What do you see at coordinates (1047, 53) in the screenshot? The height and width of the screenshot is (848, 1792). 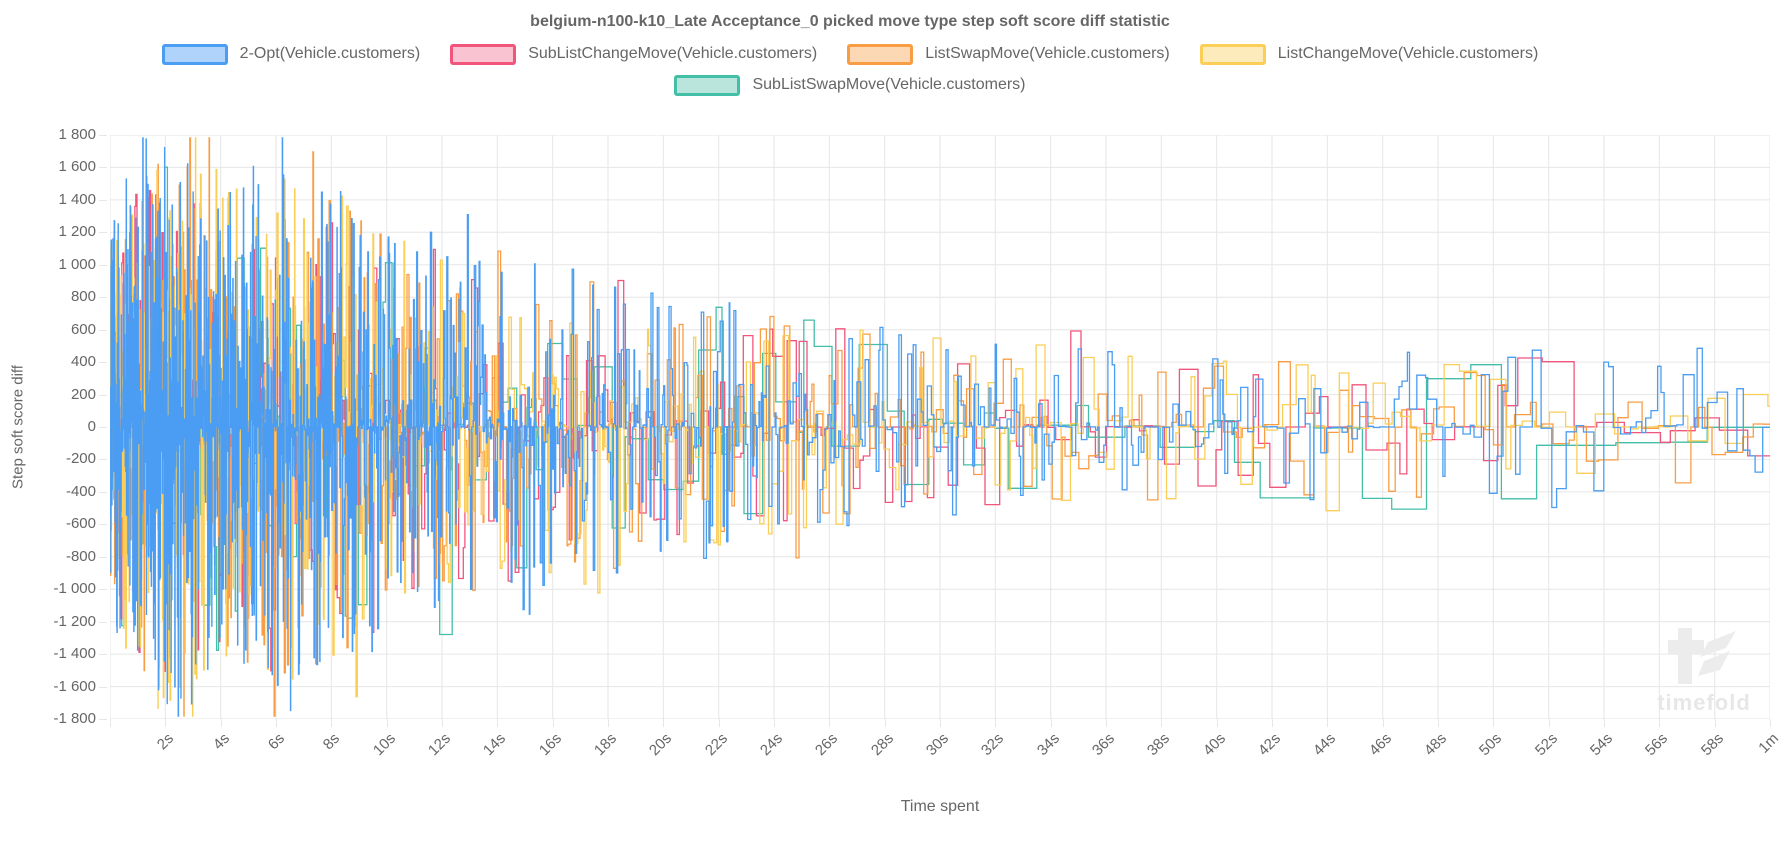 I see `legend-item-label: ListSwapMove(Vehicle.customers)` at bounding box center [1047, 53].